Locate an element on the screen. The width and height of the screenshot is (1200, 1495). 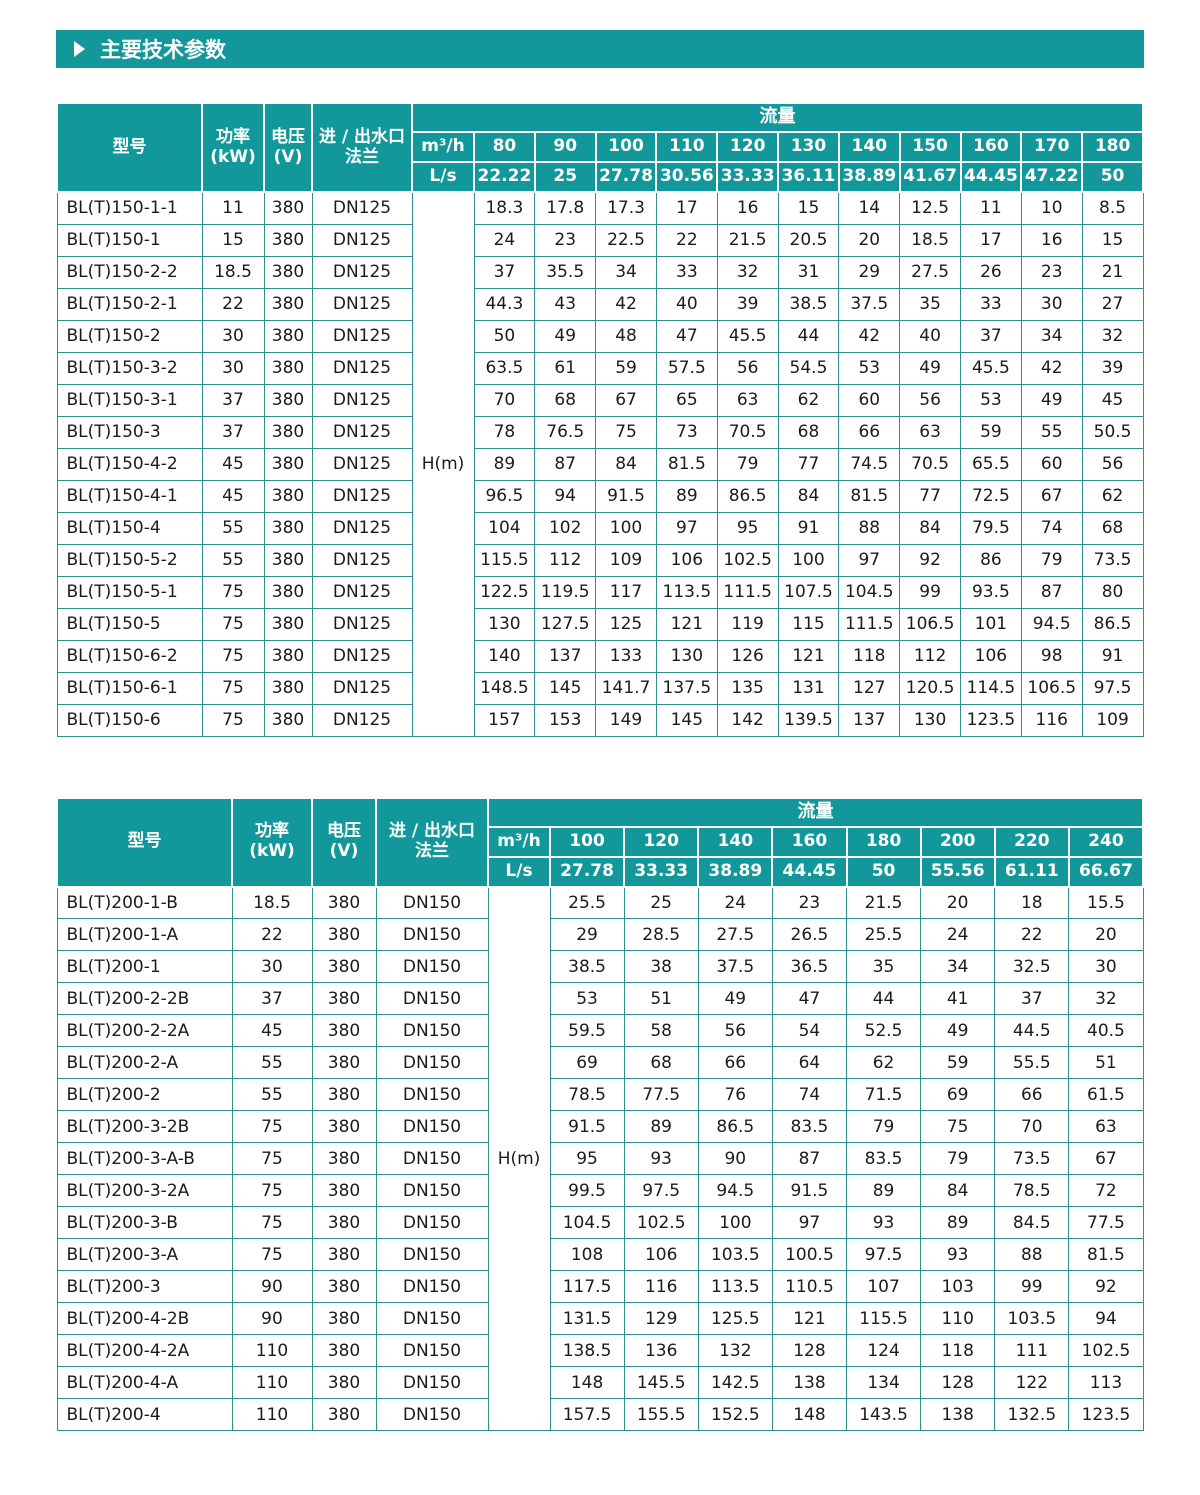
flow-value-header: 80 is located at coordinates (504, 147).